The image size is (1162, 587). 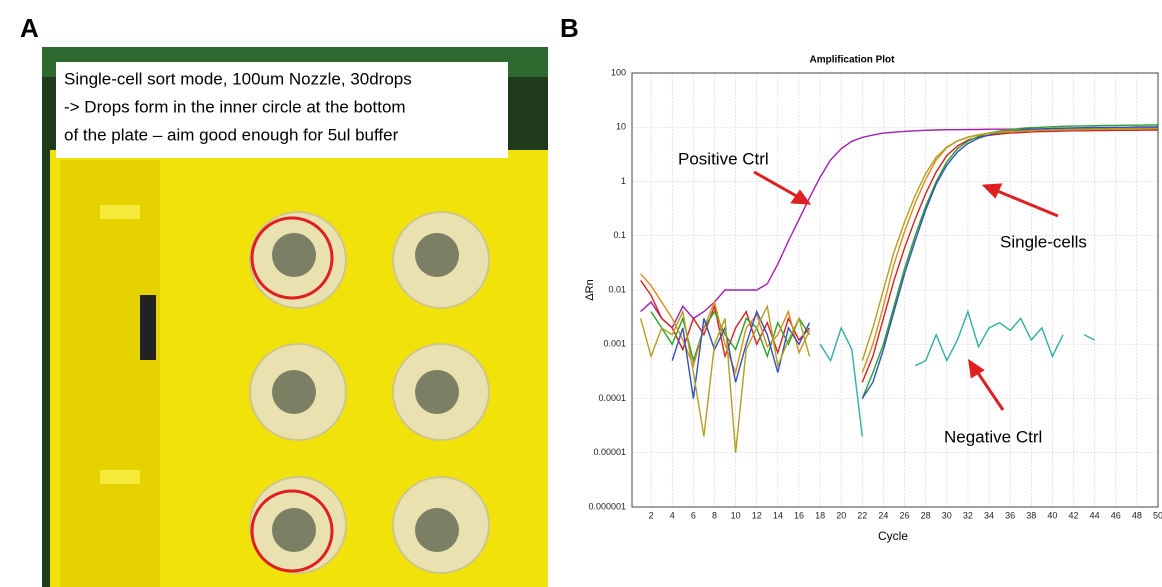 What do you see at coordinates (651, 515) in the screenshot?
I see `x-tick-label: 2` at bounding box center [651, 515].